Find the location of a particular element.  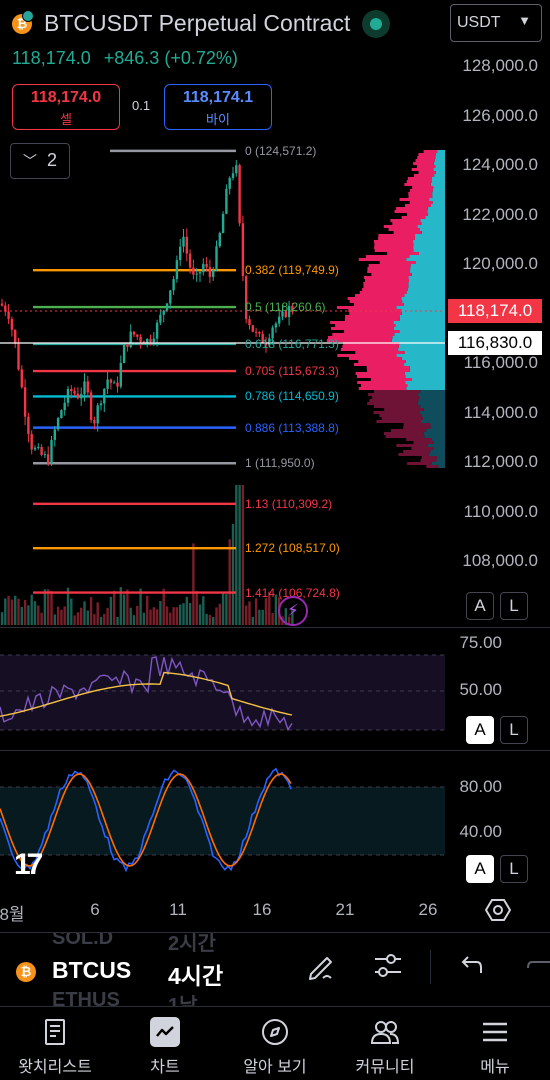

rsi-auto-scale-button: A is located at coordinates (480, 730).